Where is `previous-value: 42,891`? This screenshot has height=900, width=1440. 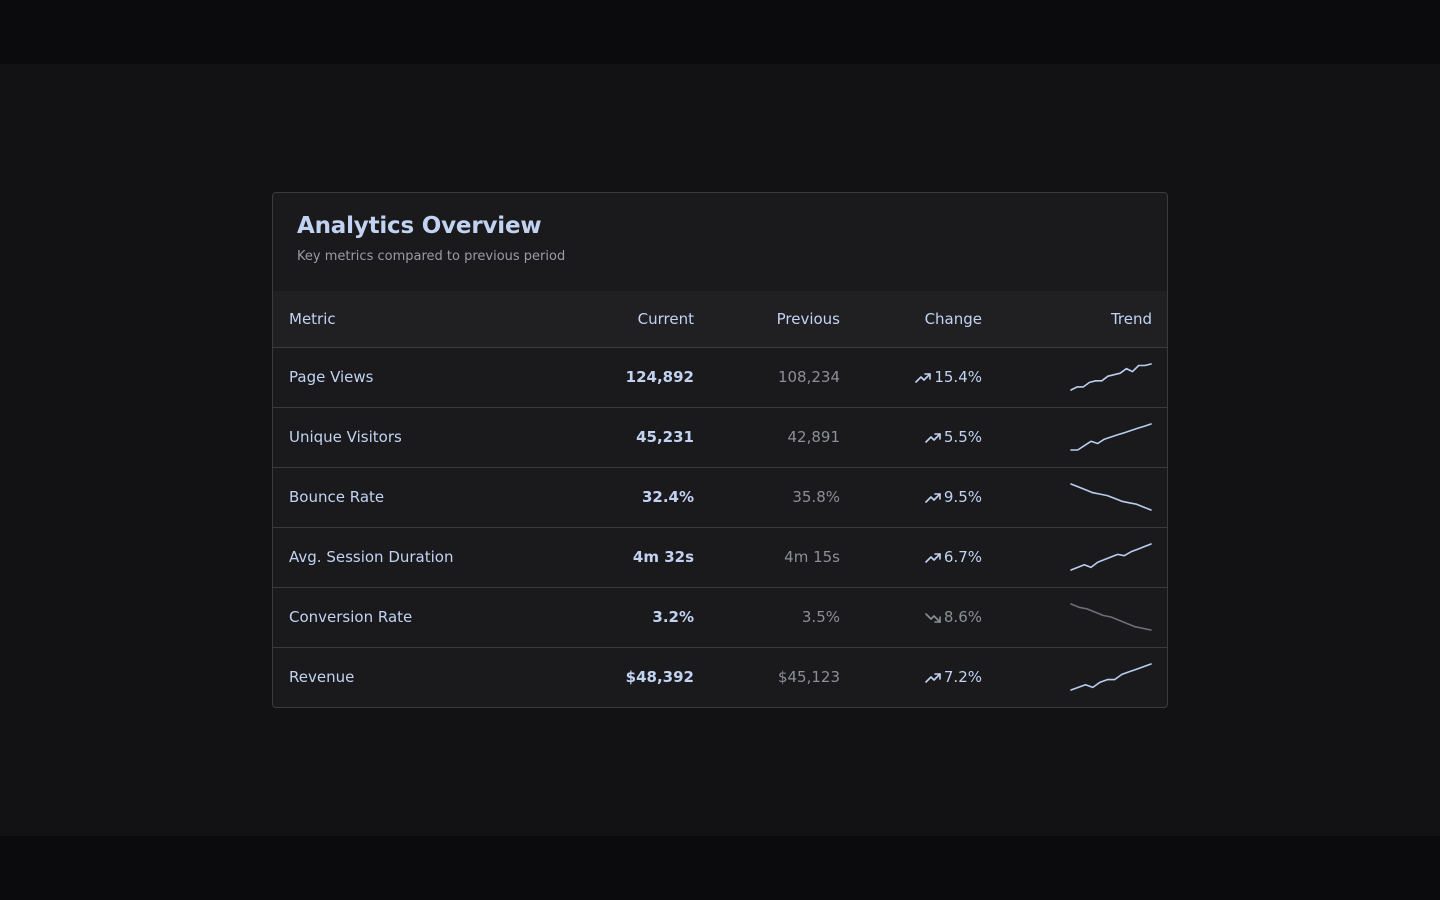
previous-value: 42,891 is located at coordinates (814, 437).